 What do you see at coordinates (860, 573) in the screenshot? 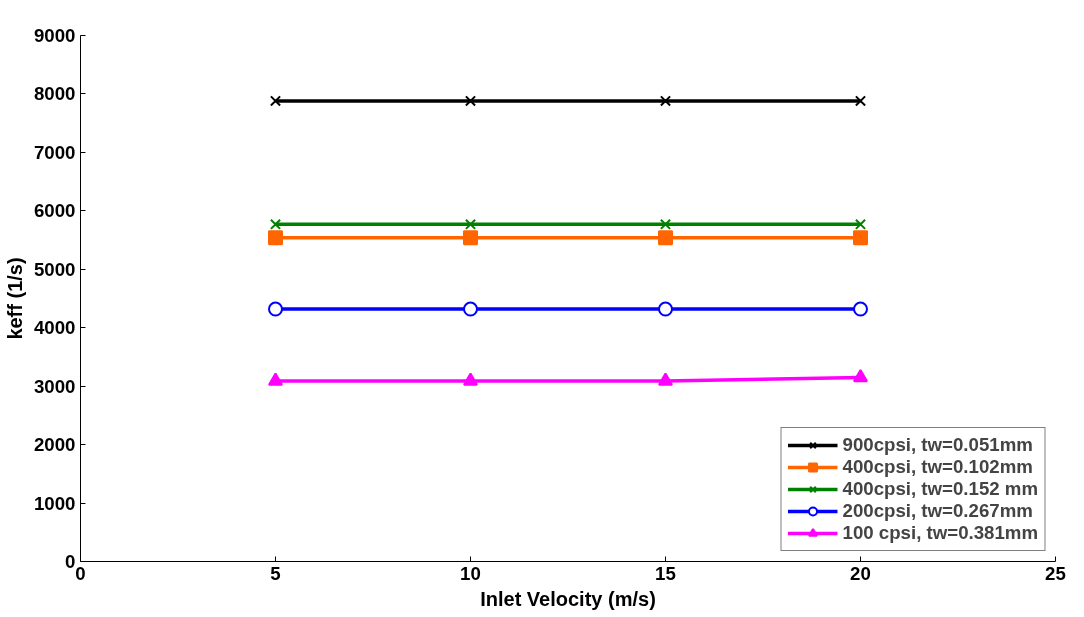
I see `x-tick-label: 20` at bounding box center [860, 573].